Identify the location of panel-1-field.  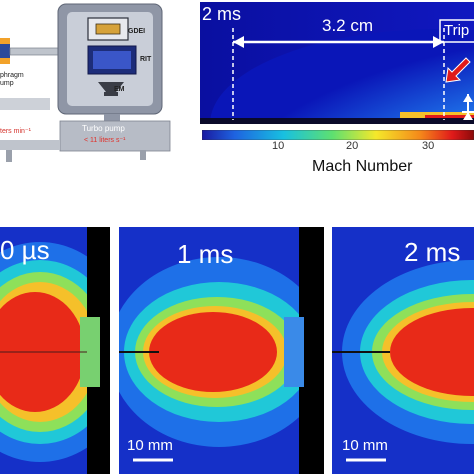
(55, 350).